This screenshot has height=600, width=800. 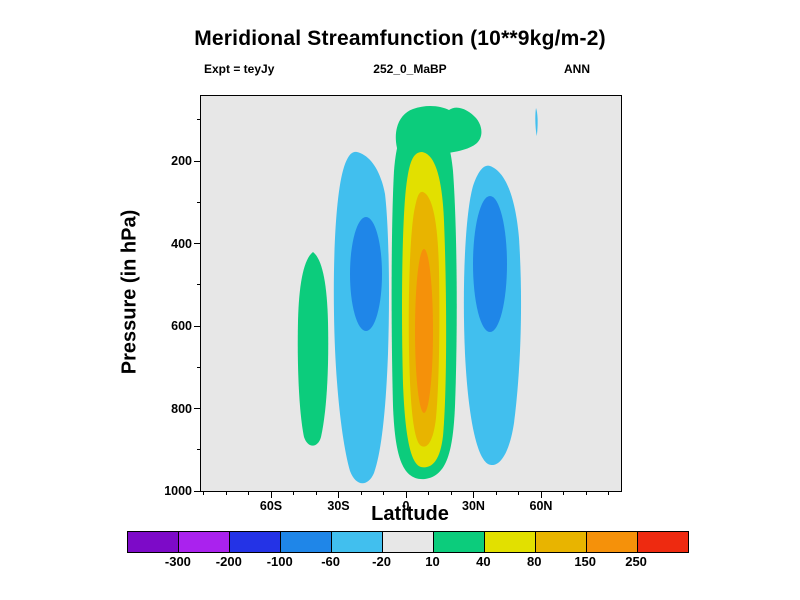 What do you see at coordinates (271, 506) in the screenshot?
I see `x-tick-label: 60S` at bounding box center [271, 506].